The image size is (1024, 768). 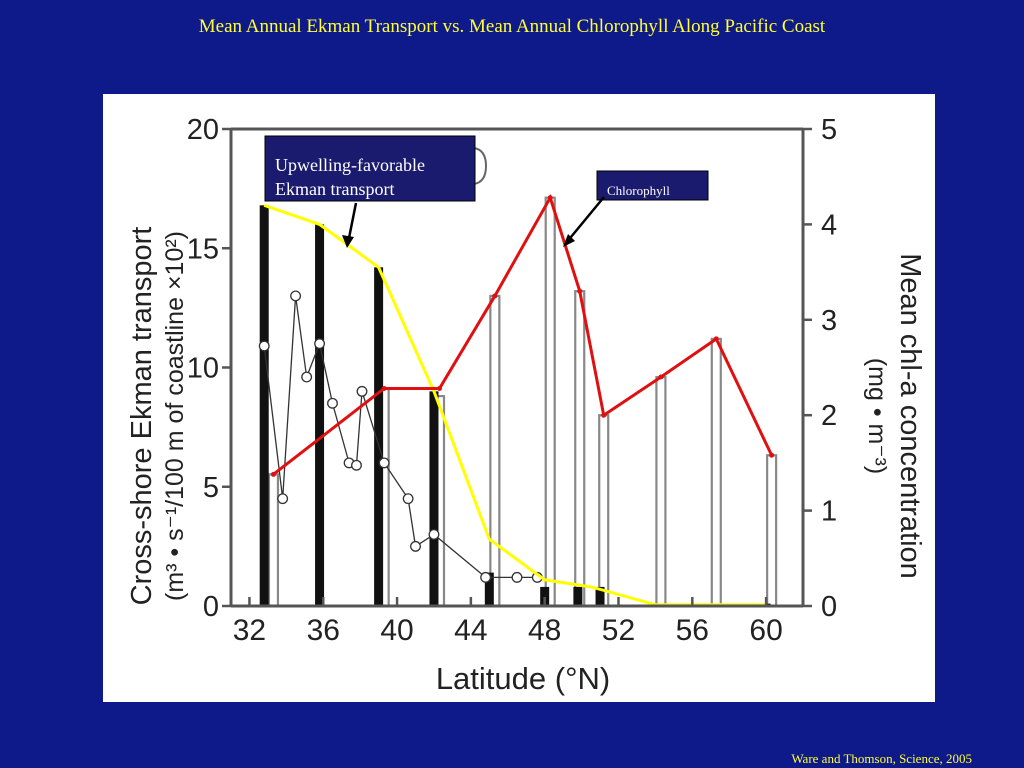 I want to click on y-left-tick-label: 0, so click(x=211, y=607).